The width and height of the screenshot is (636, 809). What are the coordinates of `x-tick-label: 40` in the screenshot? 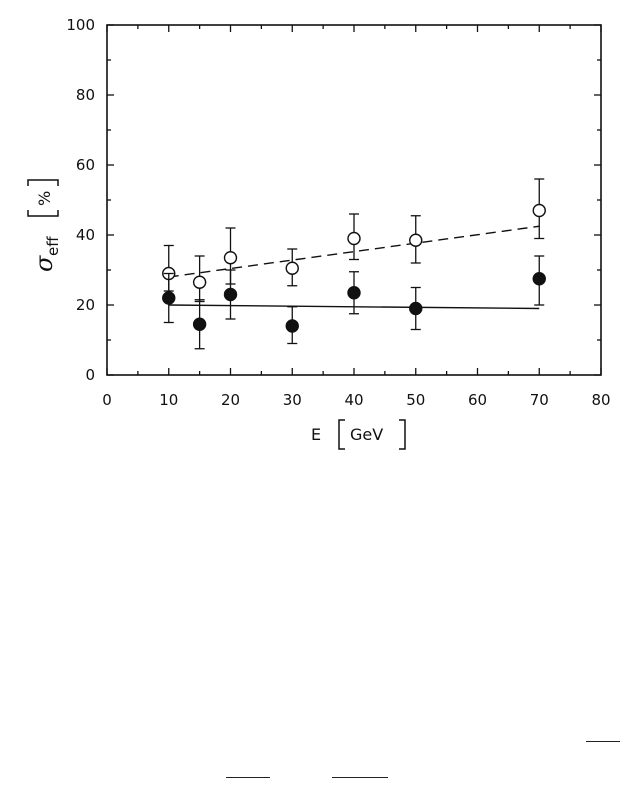 It's located at (353, 400).